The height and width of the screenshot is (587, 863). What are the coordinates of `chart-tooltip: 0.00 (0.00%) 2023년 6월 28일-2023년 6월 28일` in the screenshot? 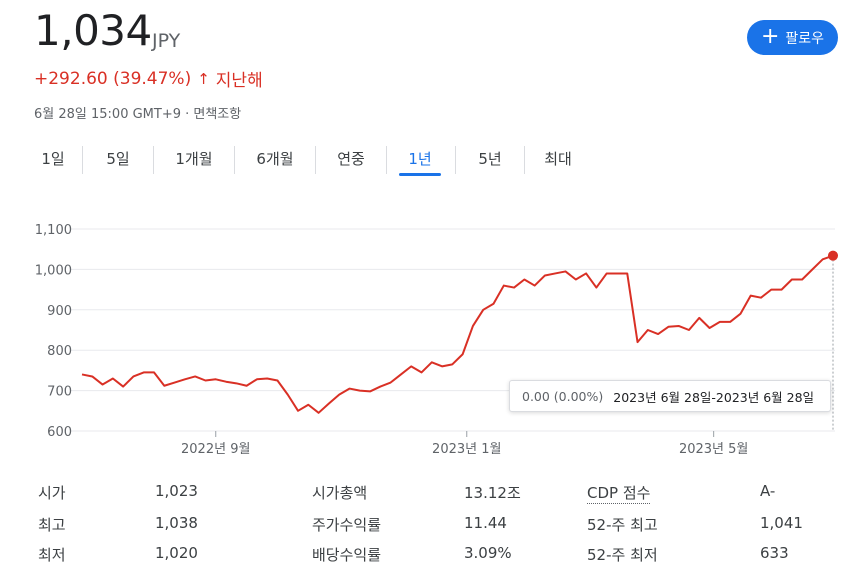 It's located at (670, 396).